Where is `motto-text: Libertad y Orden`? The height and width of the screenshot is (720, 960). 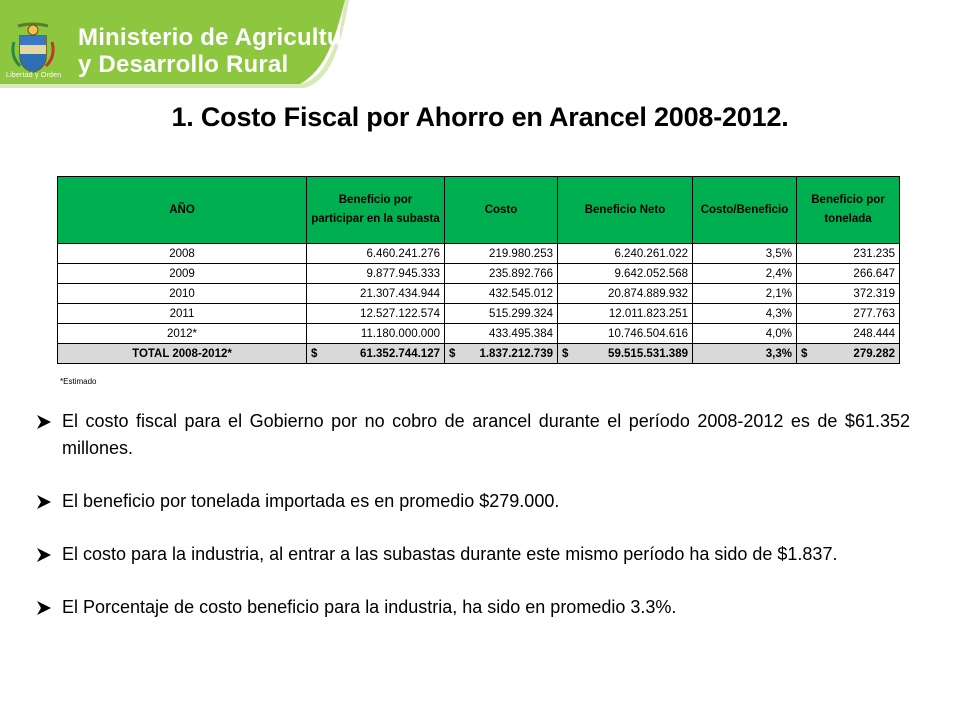
motto-text: Libertad y Orden is located at coordinates (34, 75).